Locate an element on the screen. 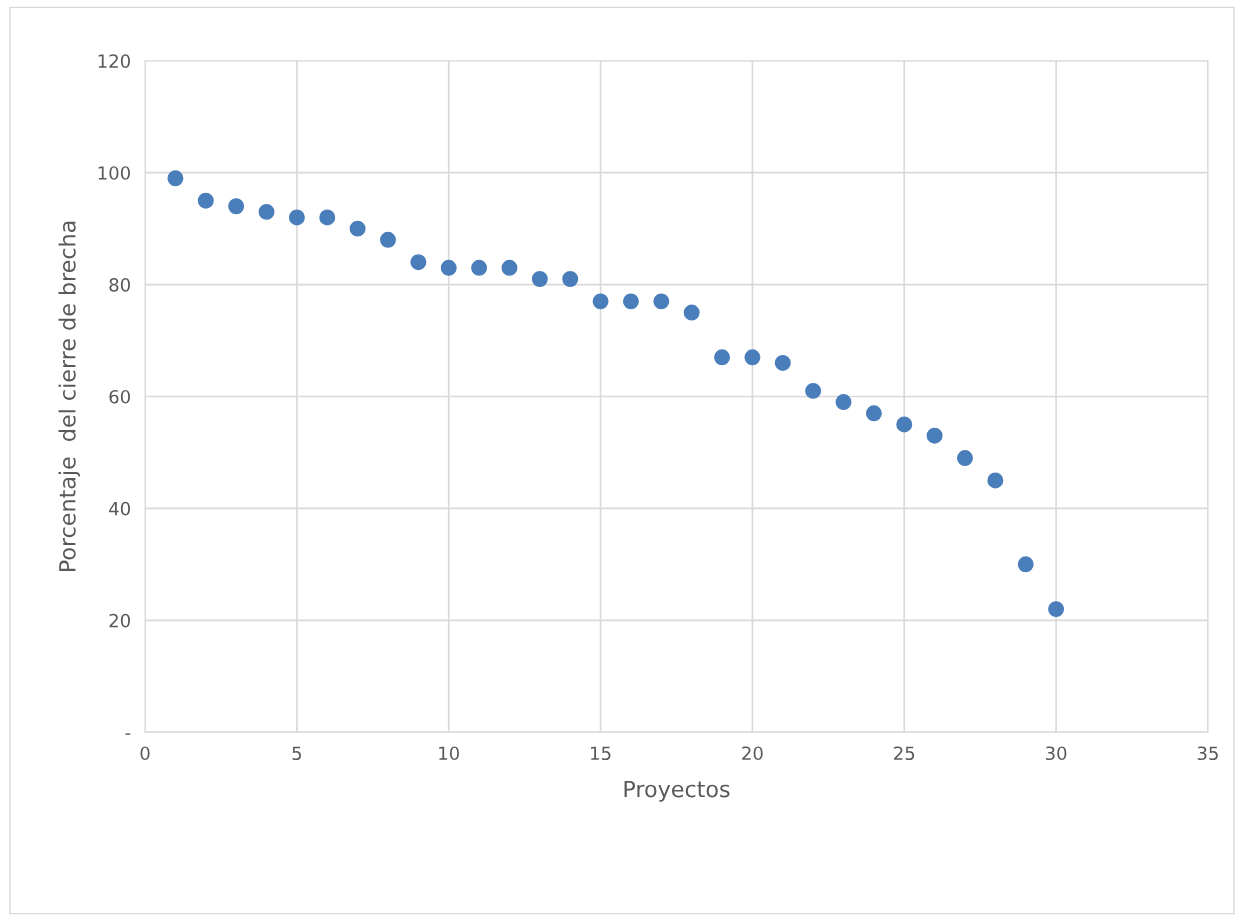 The height and width of the screenshot is (921, 1244). y-tick-label: 120 is located at coordinates (114, 61).